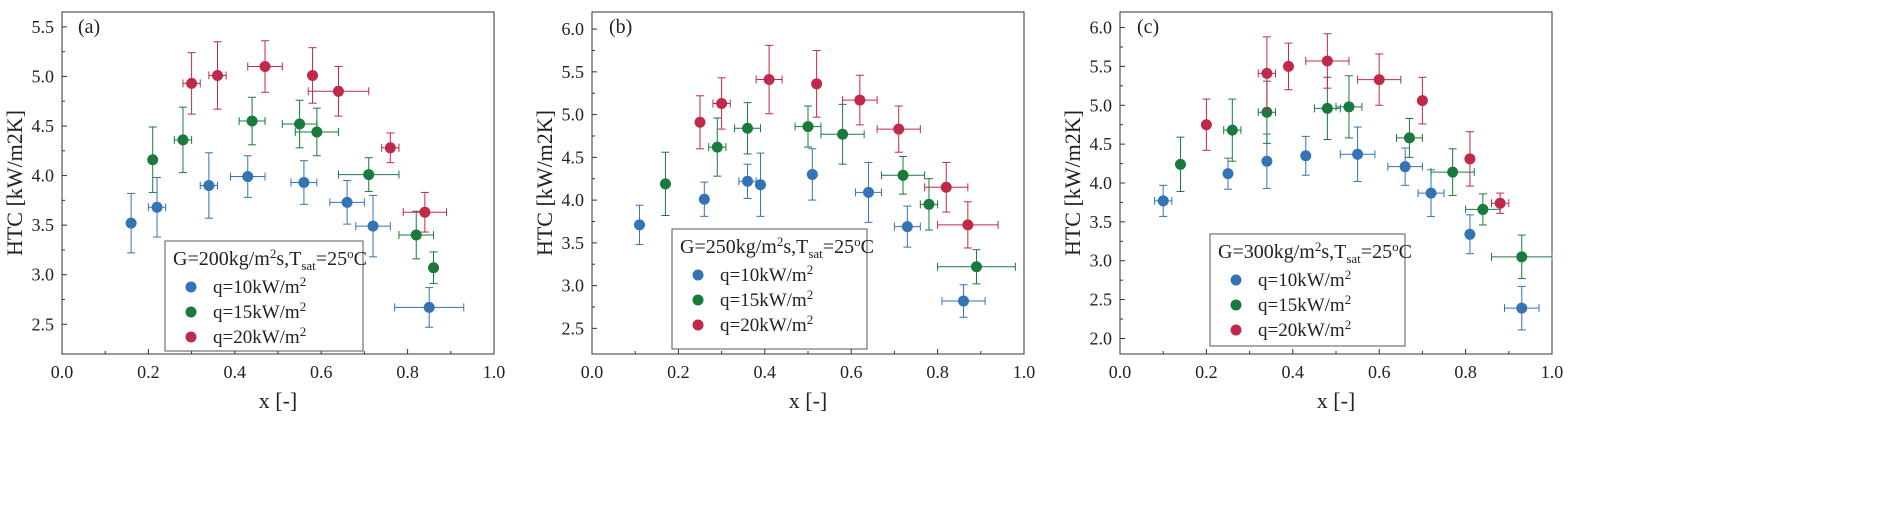 The height and width of the screenshot is (506, 1903). I want to click on y-tick-label: 2.0, so click(1101, 338).